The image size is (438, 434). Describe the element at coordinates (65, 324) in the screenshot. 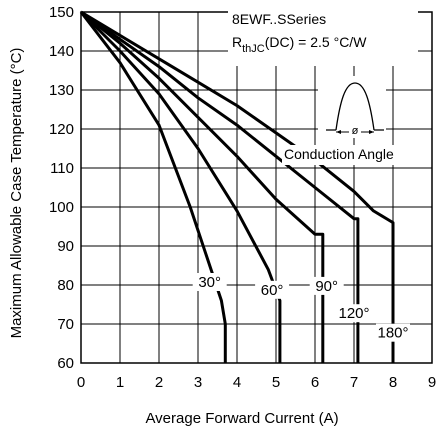

I see `y-tick-label: 70` at that location.